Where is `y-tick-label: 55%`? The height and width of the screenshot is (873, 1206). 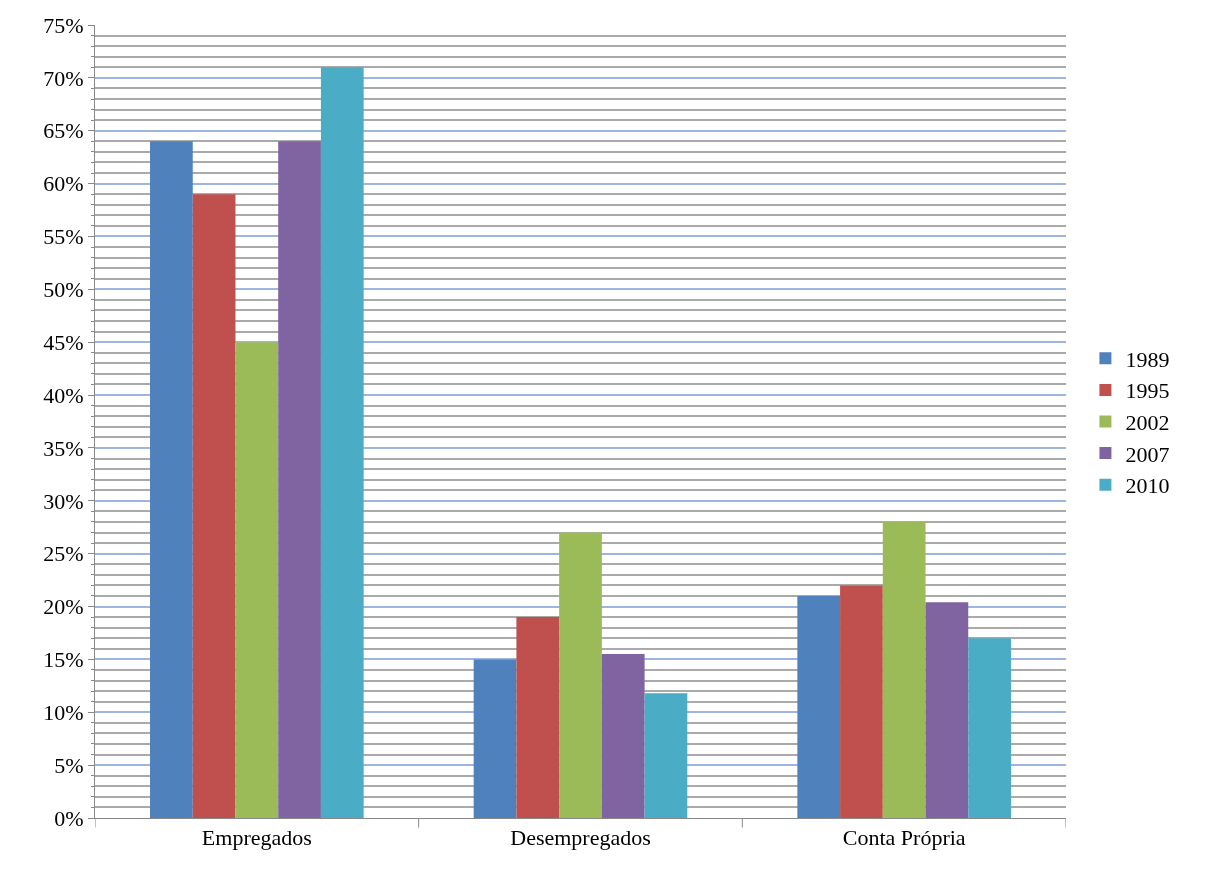 y-tick-label: 55% is located at coordinates (63, 237).